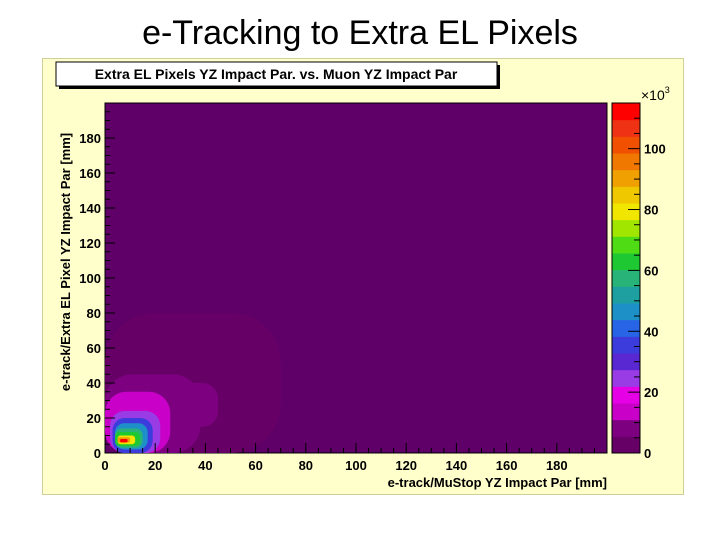  I want to click on x-tick-label: 160, so click(507, 465).